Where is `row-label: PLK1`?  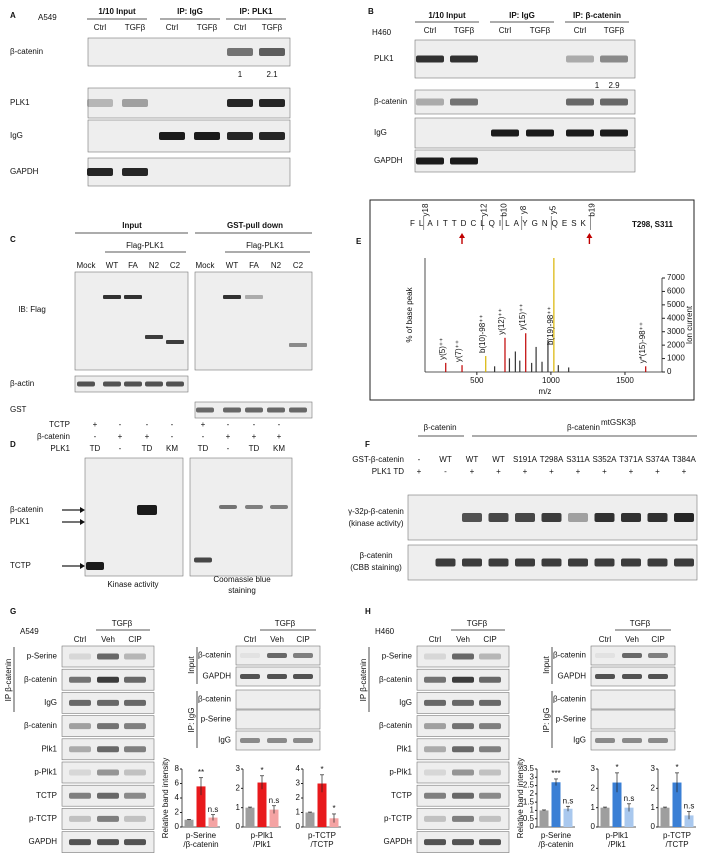 row-label: PLK1 is located at coordinates (384, 58).